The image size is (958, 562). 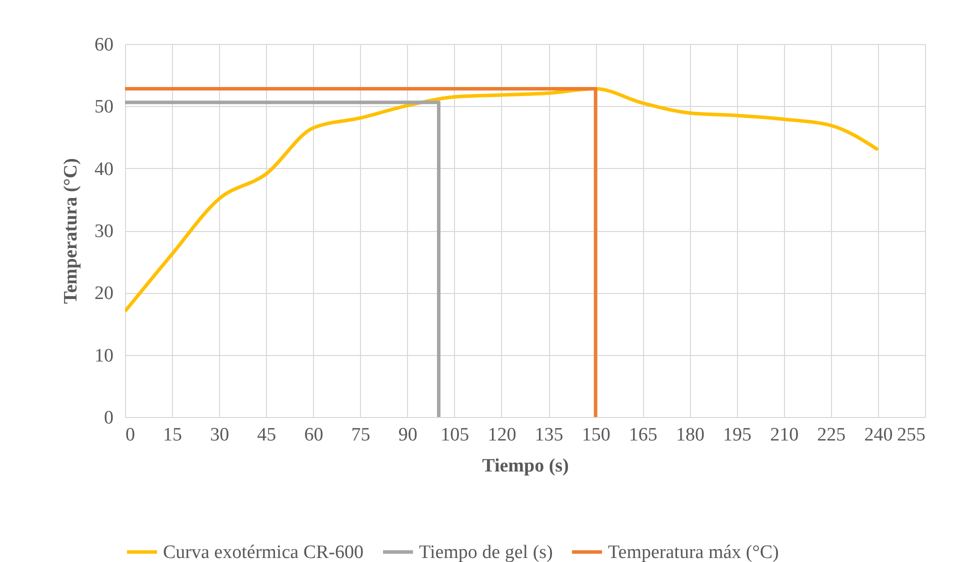 I want to click on legend-label: Temperatura máx (°C), so click(x=693, y=552).